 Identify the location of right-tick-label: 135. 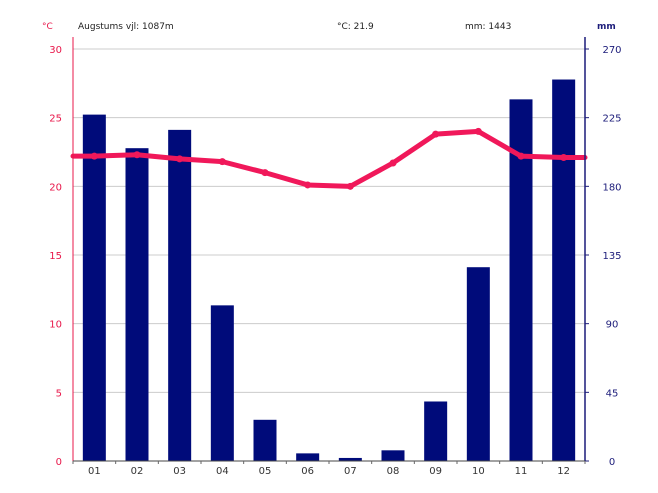
(611, 256).